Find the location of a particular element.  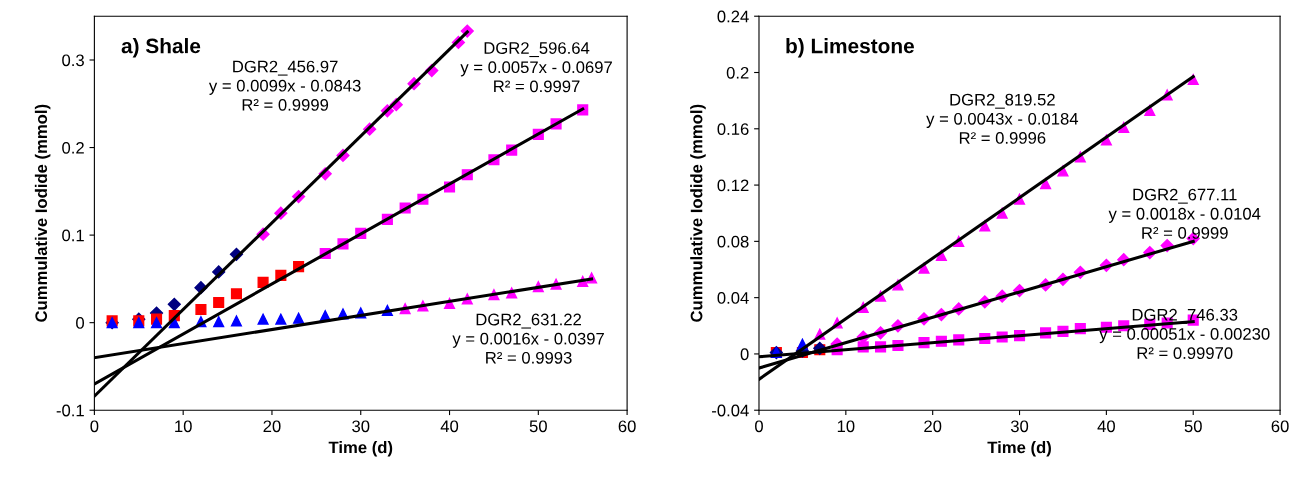

y-tick-label: -0.1 is located at coordinates (70, 410).